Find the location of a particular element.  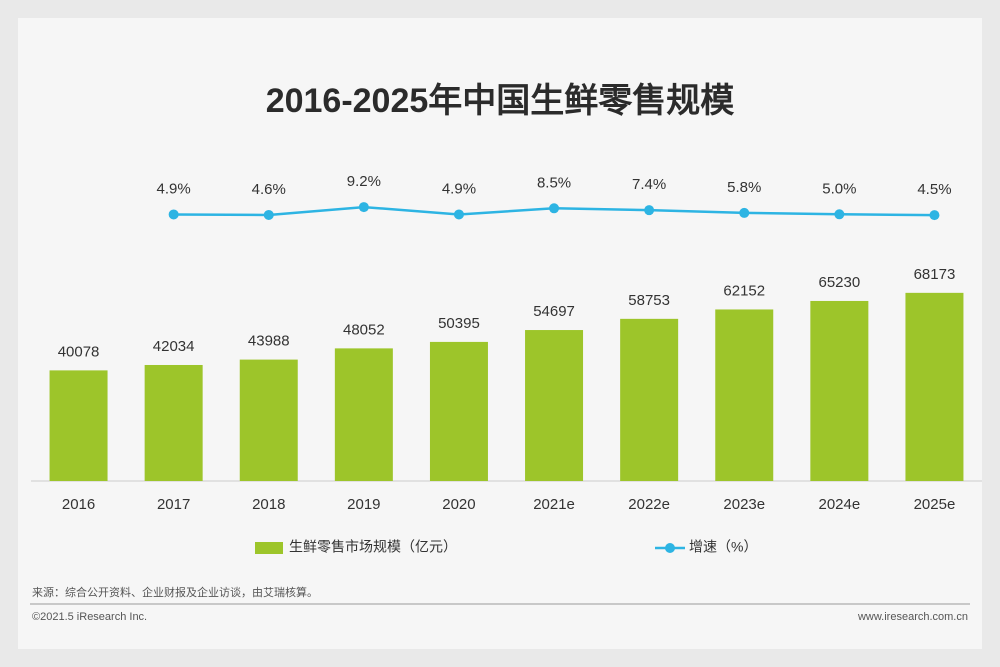

x-tick-label: 2025e is located at coordinates (935, 504).